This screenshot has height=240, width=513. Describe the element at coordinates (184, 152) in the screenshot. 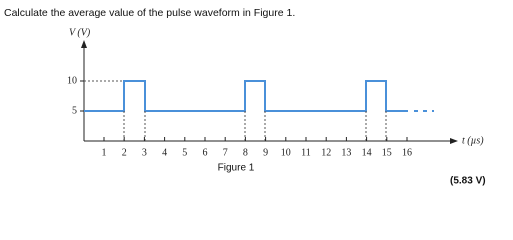

I see `x-tick-label: 5` at that location.